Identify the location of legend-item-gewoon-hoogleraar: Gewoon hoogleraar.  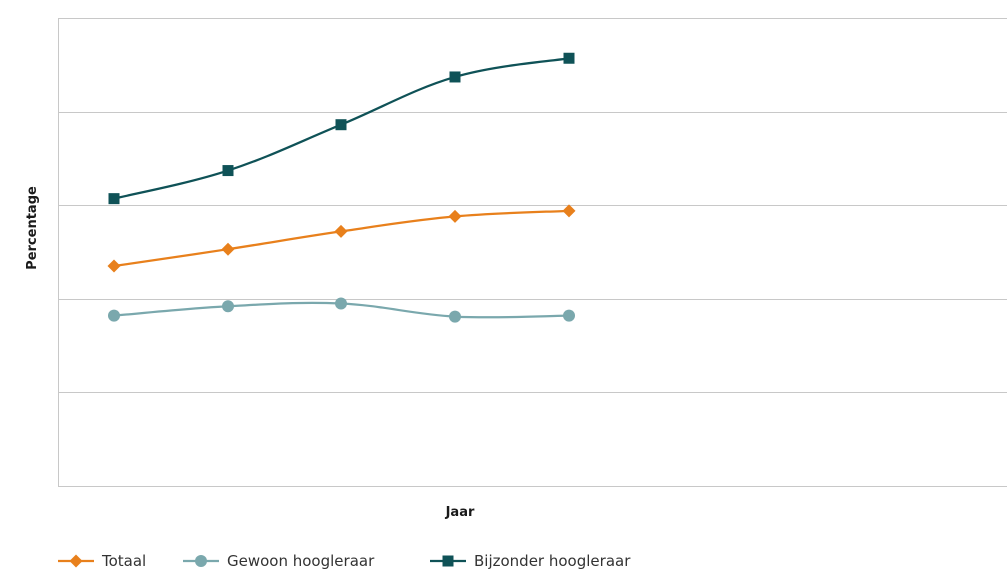
(279, 560).